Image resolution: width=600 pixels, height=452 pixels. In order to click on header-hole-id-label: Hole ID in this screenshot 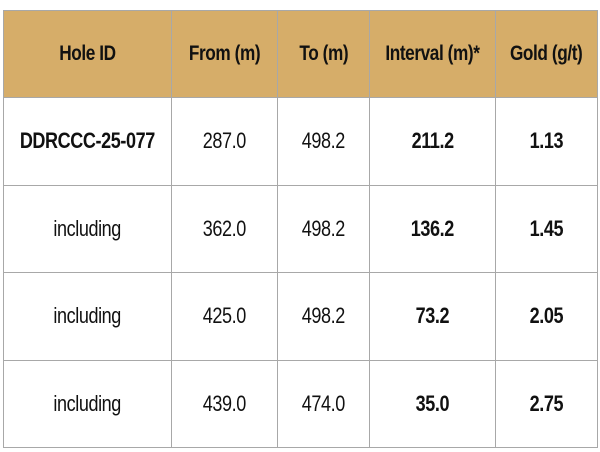, I will do `click(87, 53)`.